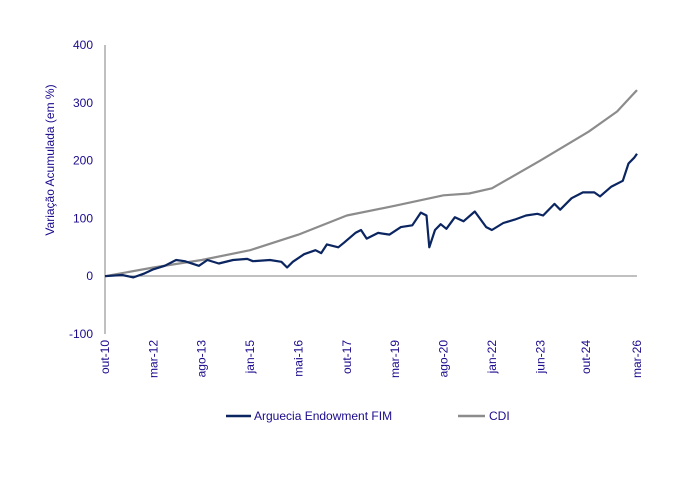  Describe the element at coordinates (83, 45) in the screenshot. I see `y-tick-label: 400` at that location.